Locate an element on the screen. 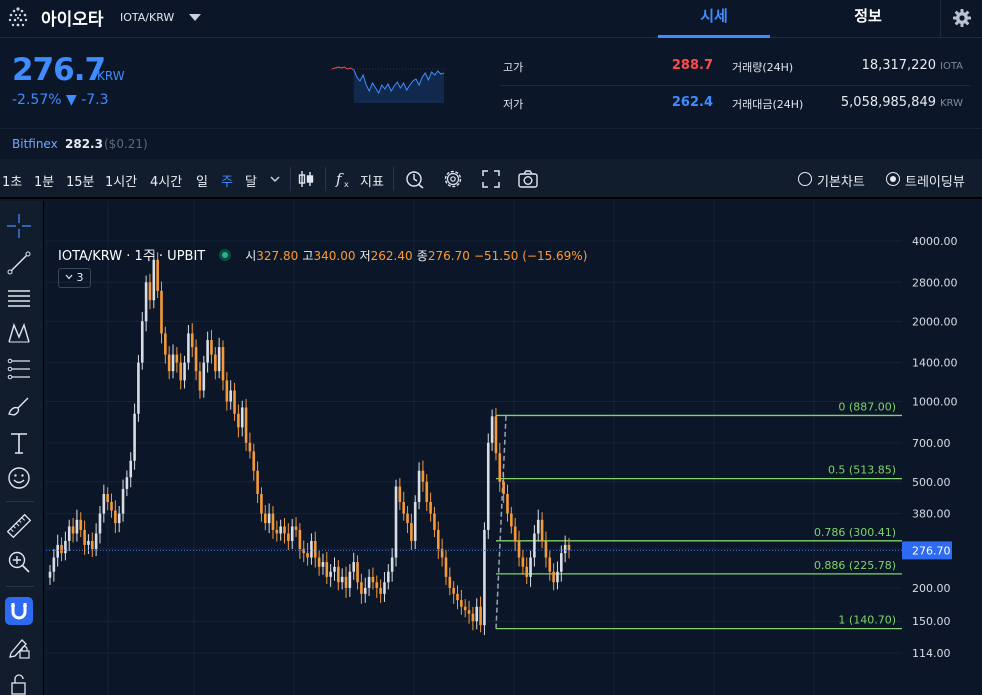 The image size is (982, 695). tab-quote: 시세 is located at coordinates (714, 19).